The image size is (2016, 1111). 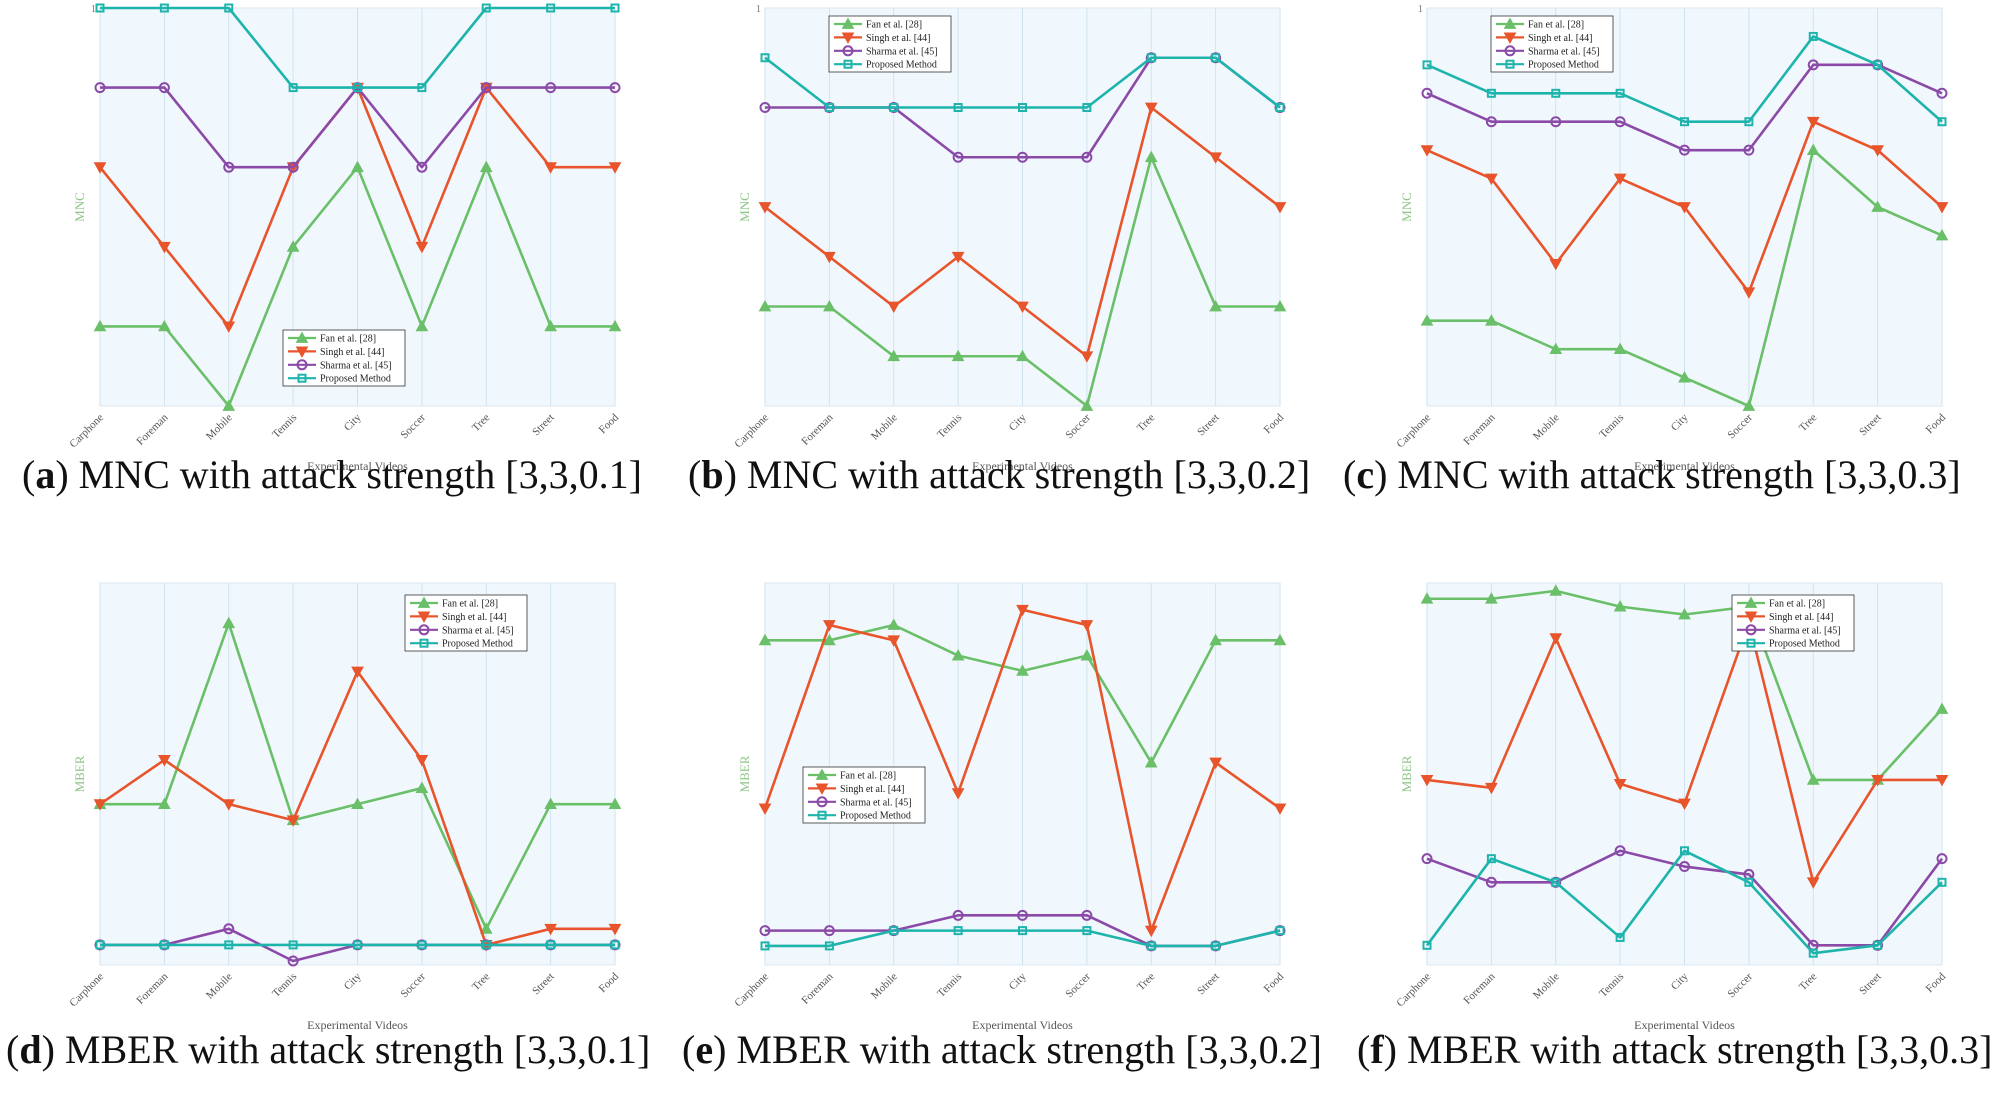 What do you see at coordinates (872, 789) in the screenshot?
I see `legend-entry-singh: Singh et al. [44]` at bounding box center [872, 789].